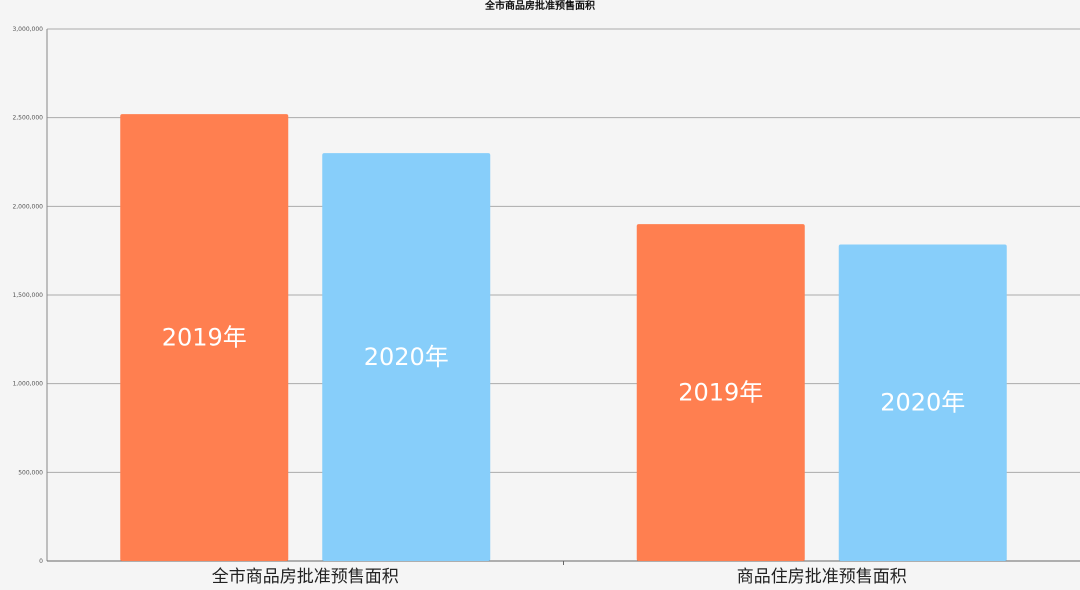 The image size is (1080, 590). I want to click on y-tick-label: 0, so click(41, 561).